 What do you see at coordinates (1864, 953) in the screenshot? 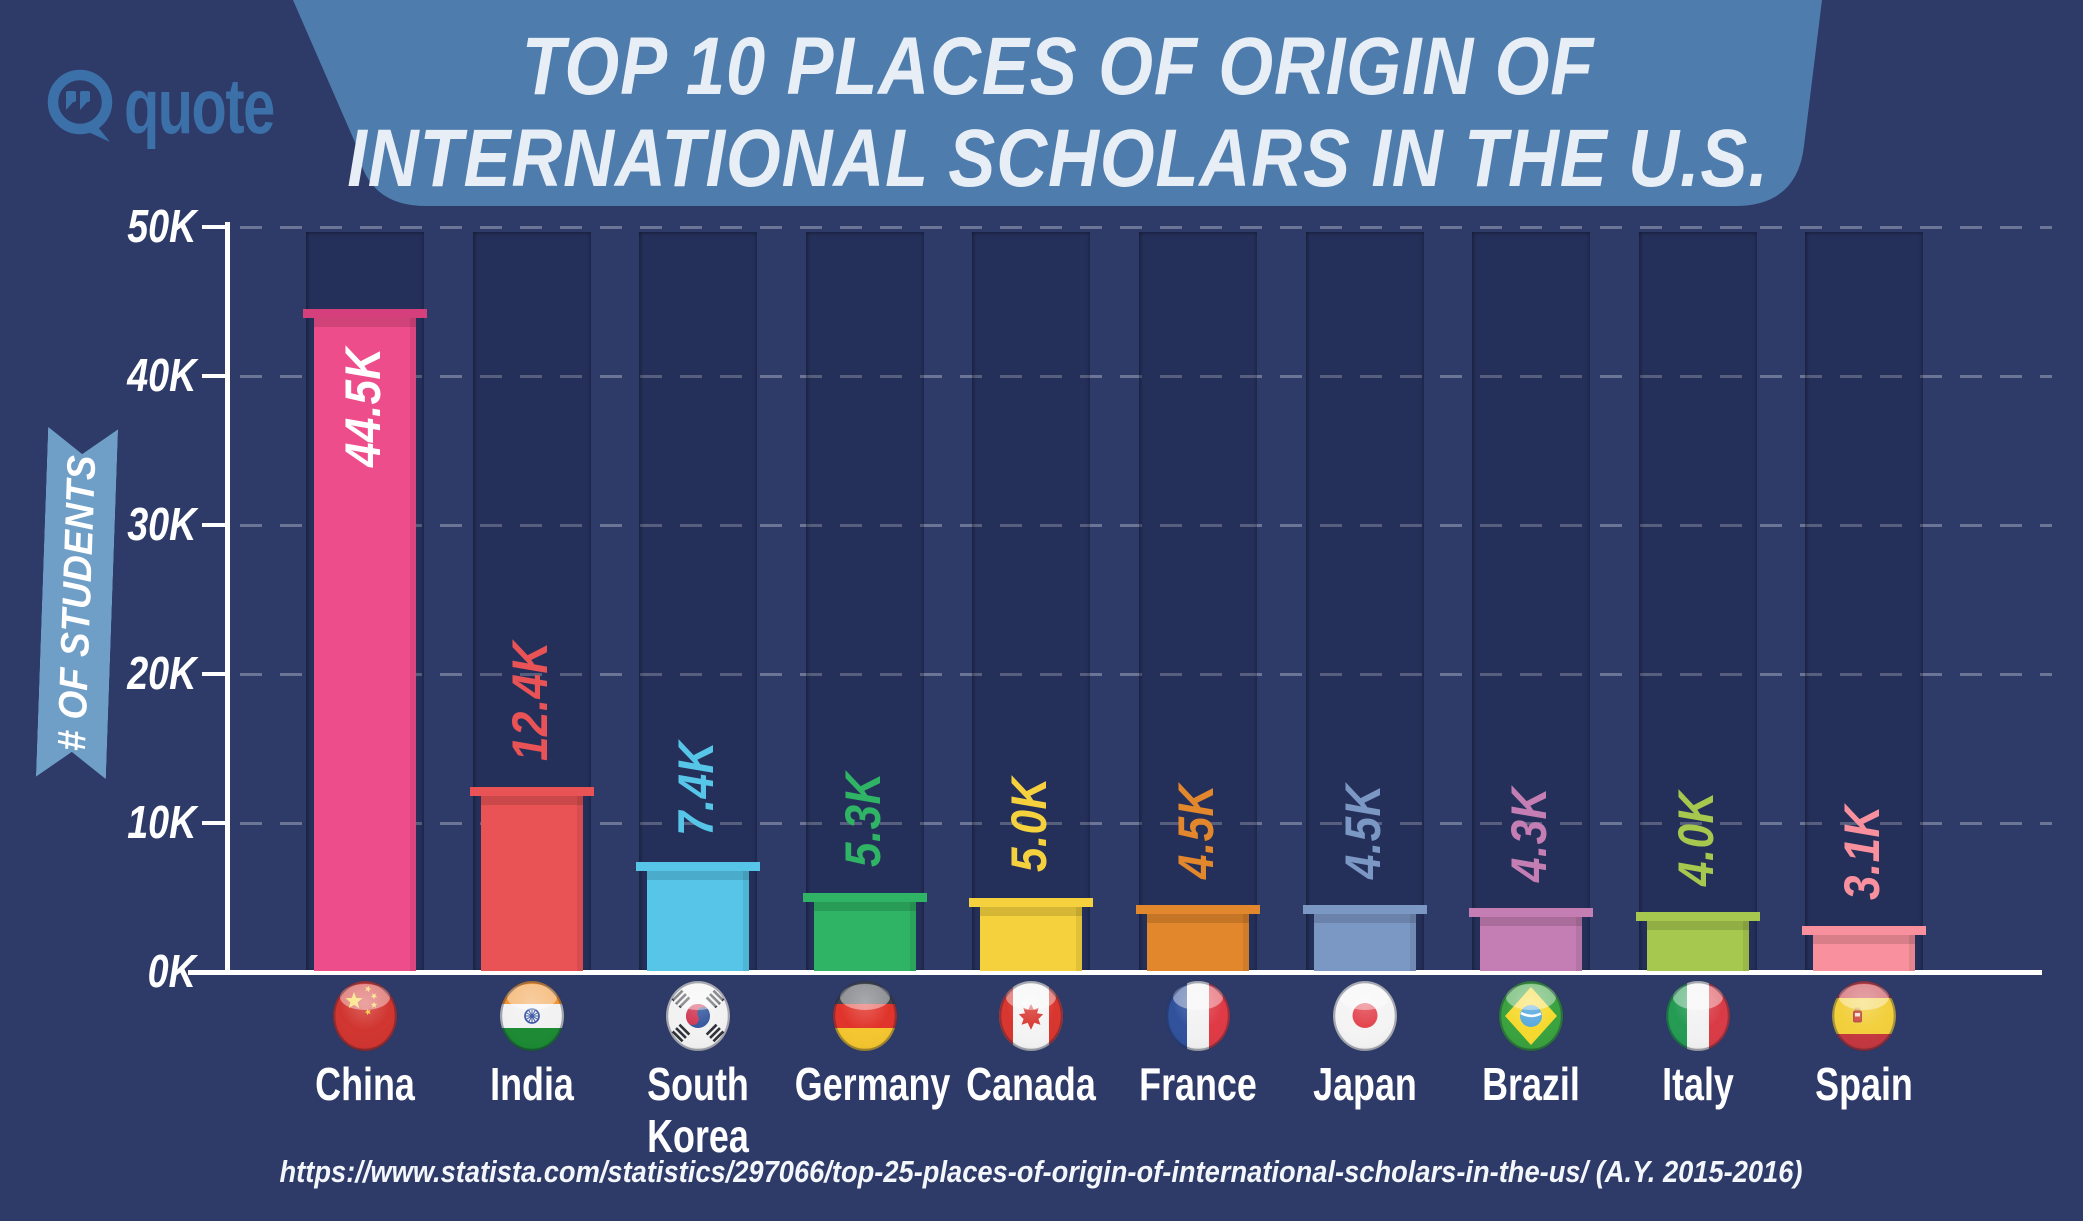
I see `bar-spain` at bounding box center [1864, 953].